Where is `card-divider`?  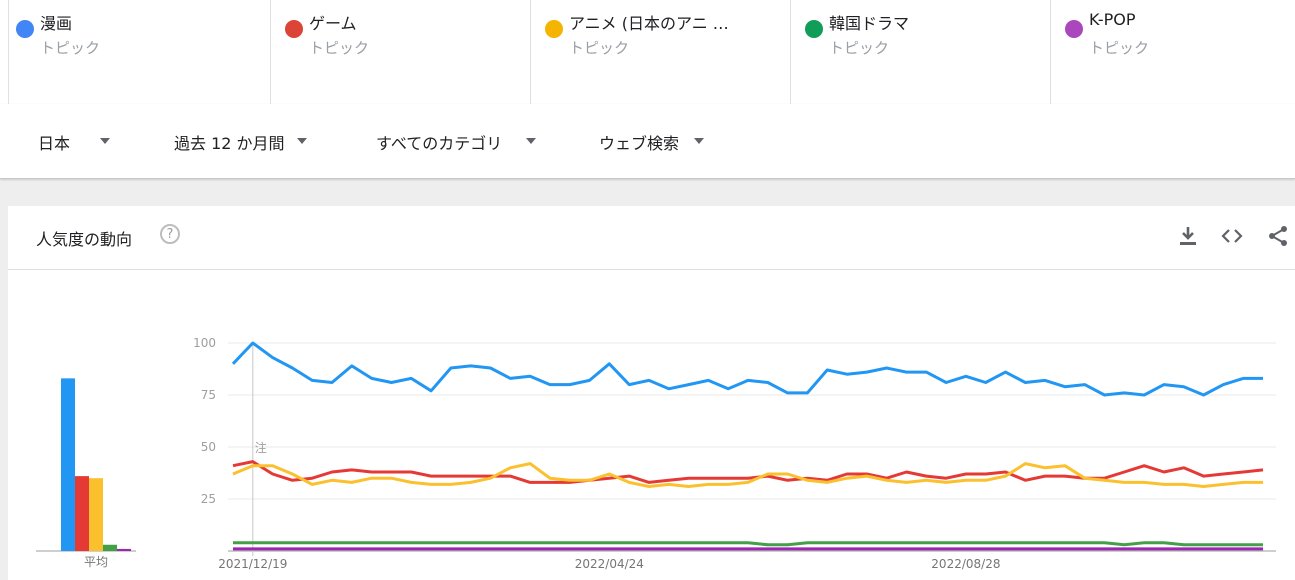 card-divider is located at coordinates (651, 269).